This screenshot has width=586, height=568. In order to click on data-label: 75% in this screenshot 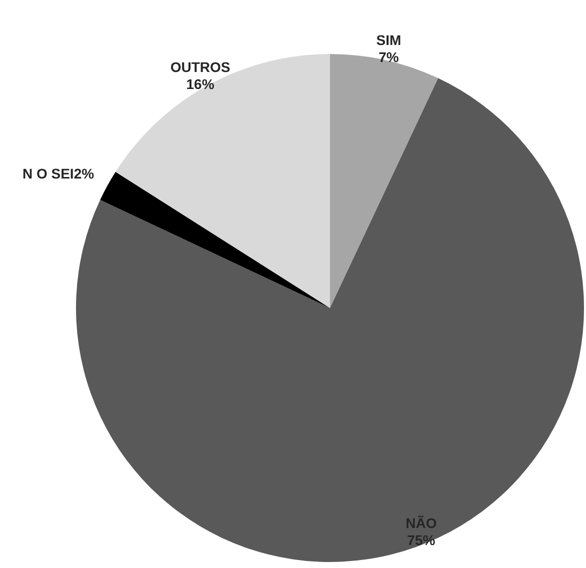, I will do `click(421, 540)`.